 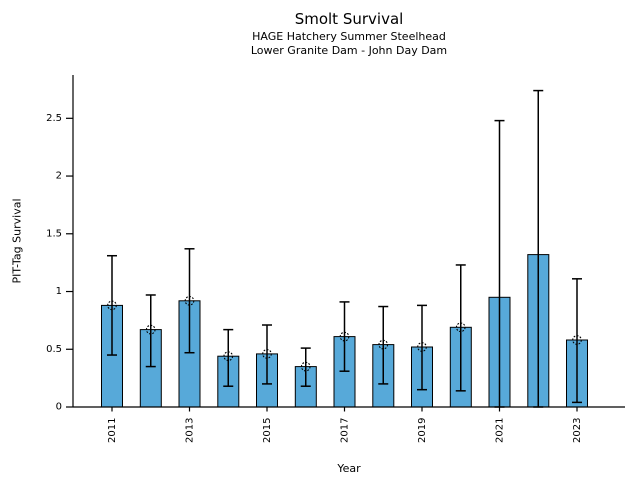 I want to click on x-tick-label: 2015, so click(x=267, y=430).